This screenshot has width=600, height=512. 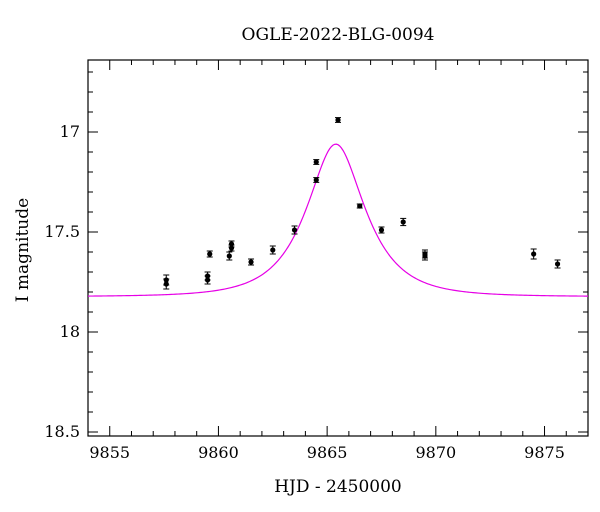 I want to click on x-tick-label: 9870, so click(x=435, y=452).